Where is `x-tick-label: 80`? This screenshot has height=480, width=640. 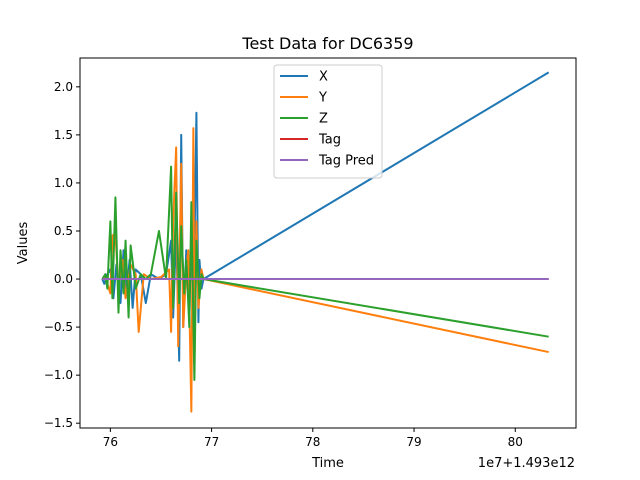
x-tick-label: 80 is located at coordinates (515, 442).